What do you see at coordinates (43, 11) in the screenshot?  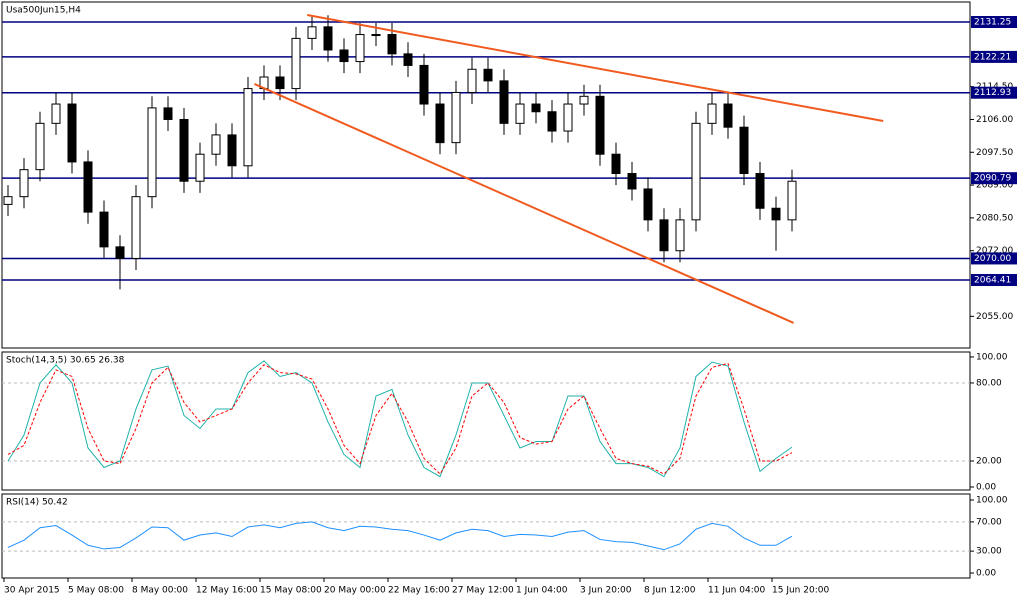 I see `price-title: Usa500Jun15,H4` at bounding box center [43, 11].